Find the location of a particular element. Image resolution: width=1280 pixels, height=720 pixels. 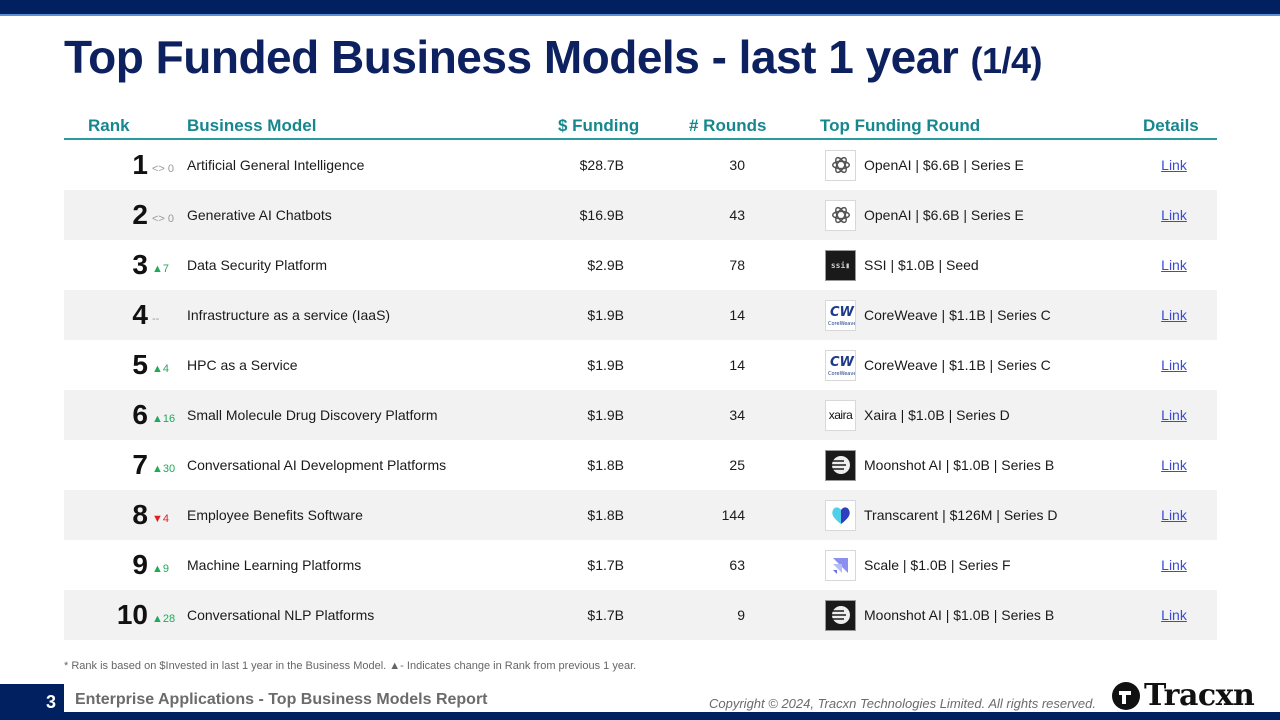

top-funding-round: ssi▮ SSI | $1.0B | Seed is located at coordinates (902, 265).